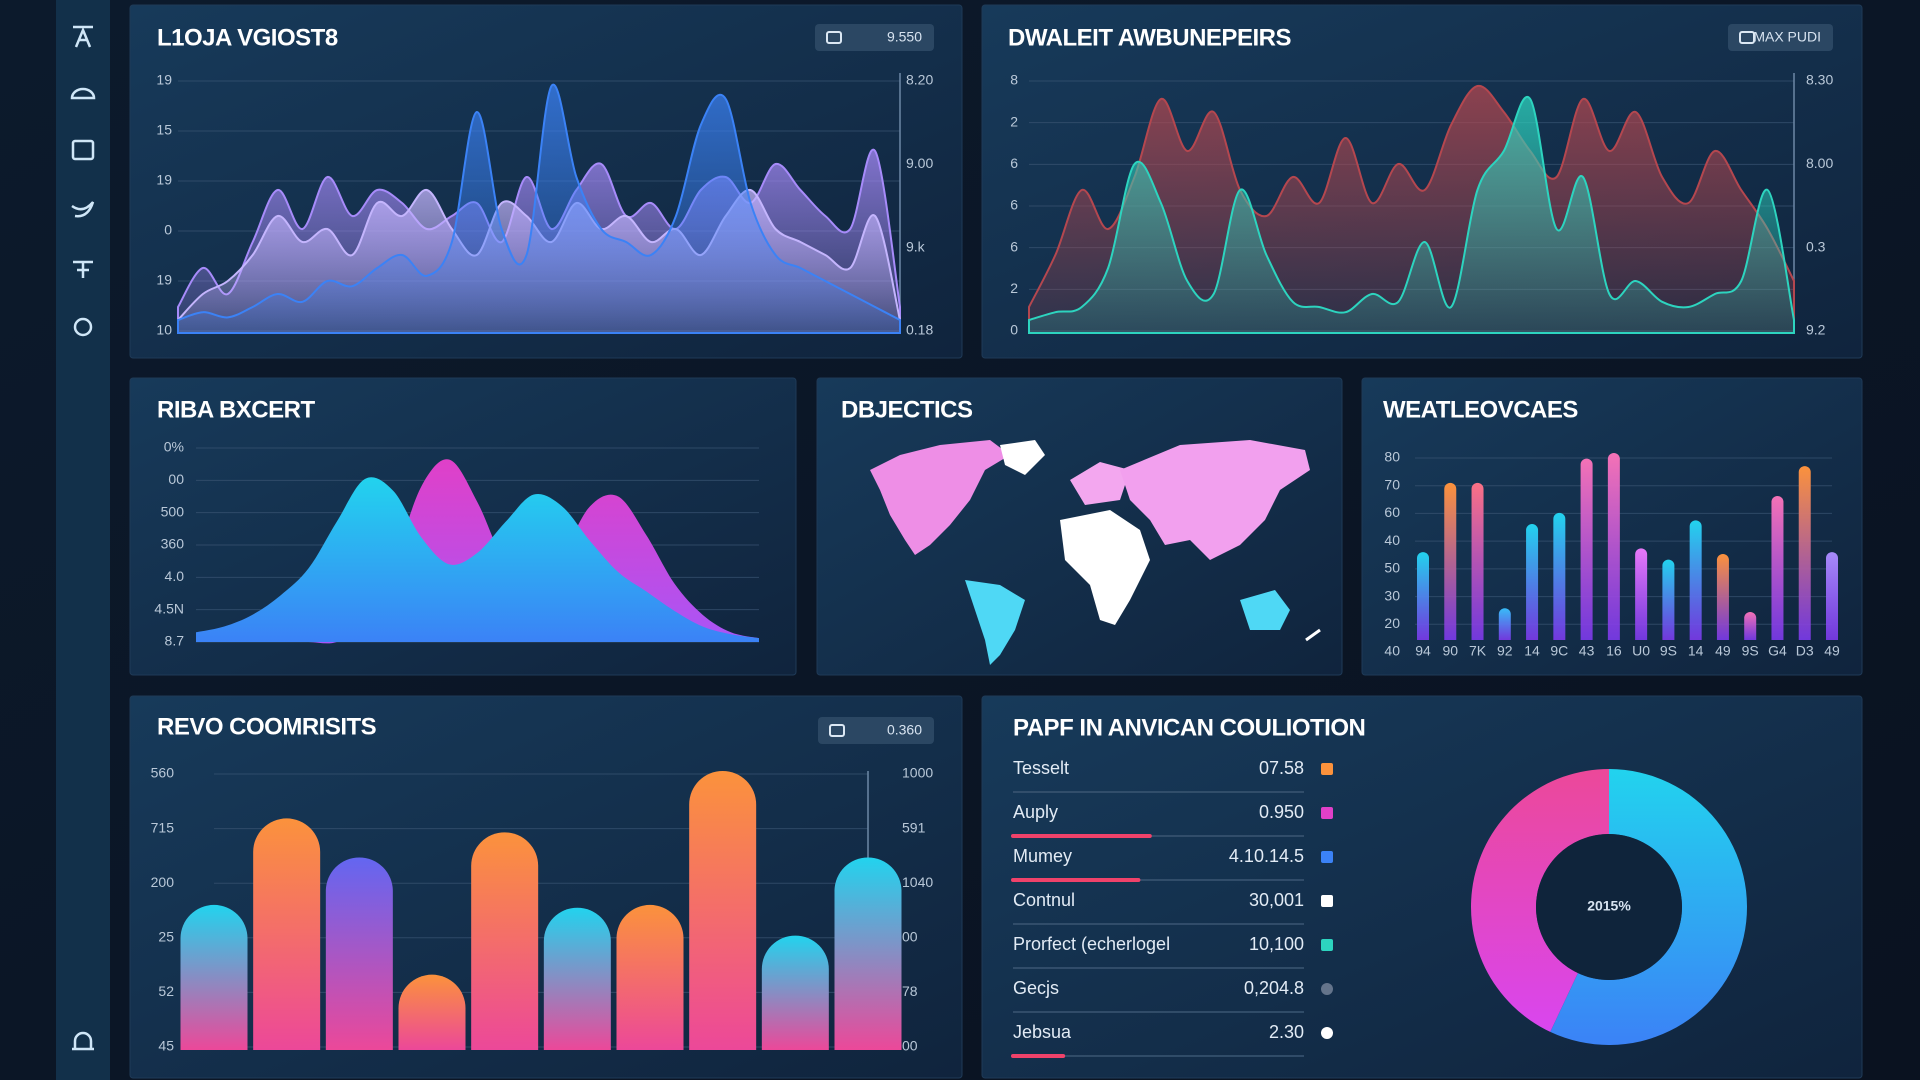 This screenshot has width=1920, height=1080. Describe the element at coordinates (1609, 906) in the screenshot. I see `donut-center: 2015%` at that location.